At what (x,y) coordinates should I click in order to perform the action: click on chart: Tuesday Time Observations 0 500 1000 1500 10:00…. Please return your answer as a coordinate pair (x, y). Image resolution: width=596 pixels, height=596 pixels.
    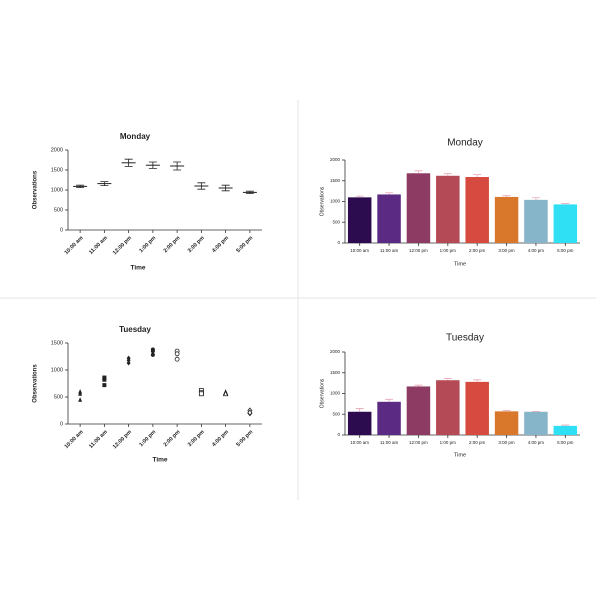
    Looking at the image, I should click on (147, 394).